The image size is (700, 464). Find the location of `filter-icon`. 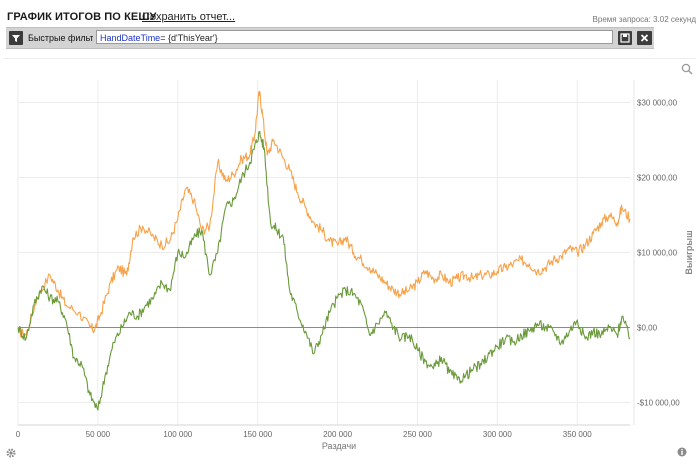

filter-icon is located at coordinates (16, 38).